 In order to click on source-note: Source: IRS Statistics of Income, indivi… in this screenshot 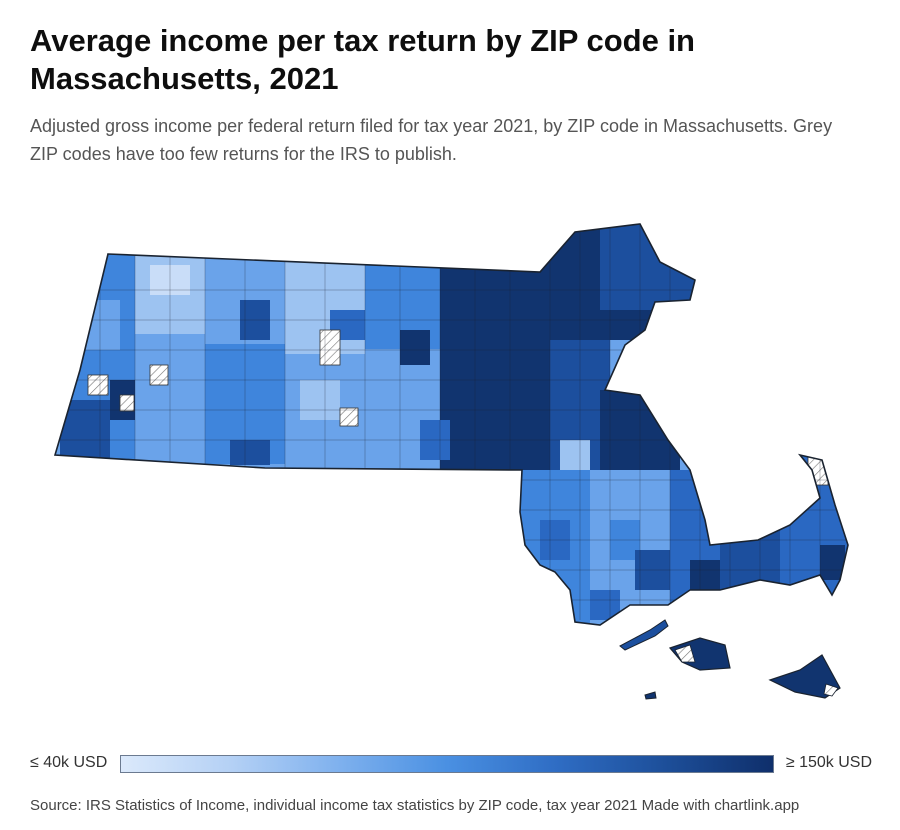, I will do `click(415, 805)`.